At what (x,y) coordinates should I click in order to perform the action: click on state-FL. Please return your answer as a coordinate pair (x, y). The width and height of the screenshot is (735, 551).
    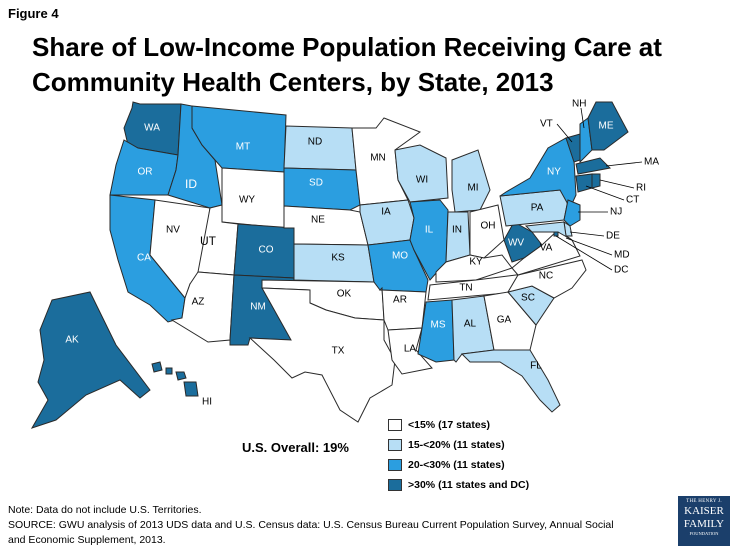
    Looking at the image, I should click on (510, 381).